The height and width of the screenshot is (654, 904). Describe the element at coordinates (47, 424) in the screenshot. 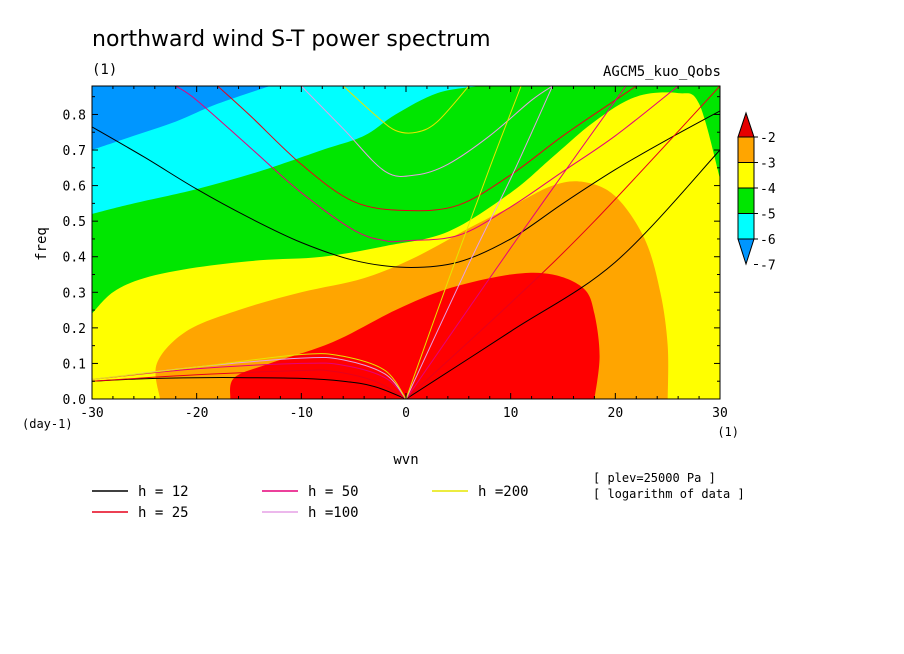

I see `y-units-label: (day-1)` at that location.